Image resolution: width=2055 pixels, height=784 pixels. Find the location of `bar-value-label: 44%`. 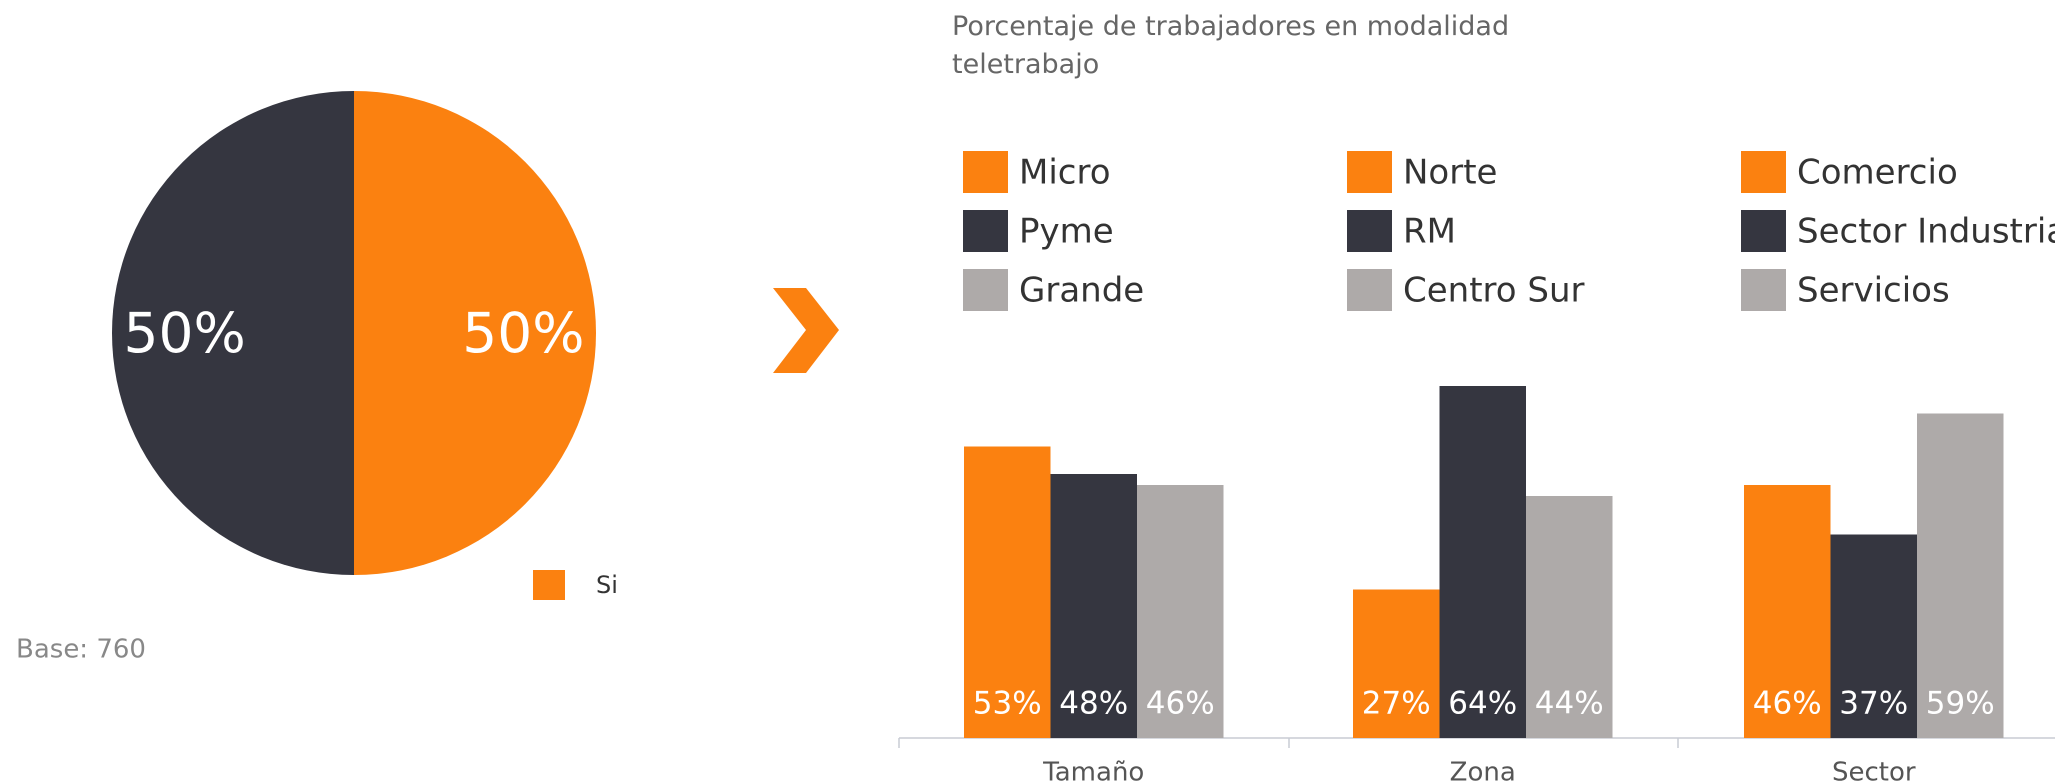

bar-value-label: 44% is located at coordinates (1569, 704).